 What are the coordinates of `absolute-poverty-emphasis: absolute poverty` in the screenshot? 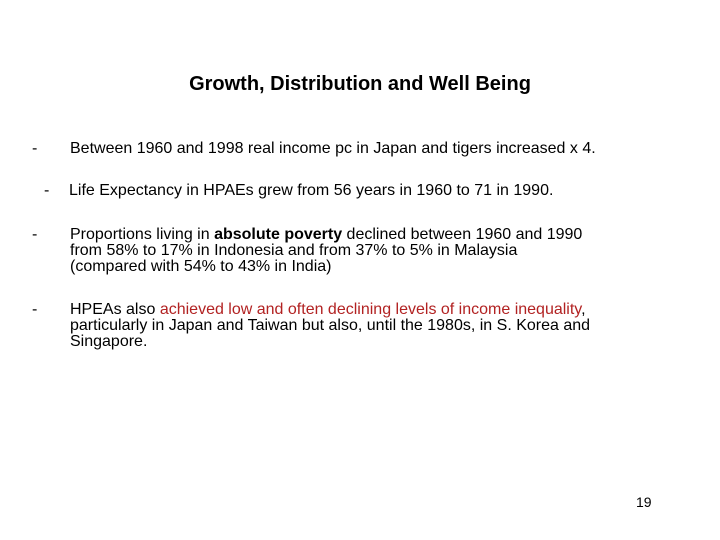 It's located at (278, 234).